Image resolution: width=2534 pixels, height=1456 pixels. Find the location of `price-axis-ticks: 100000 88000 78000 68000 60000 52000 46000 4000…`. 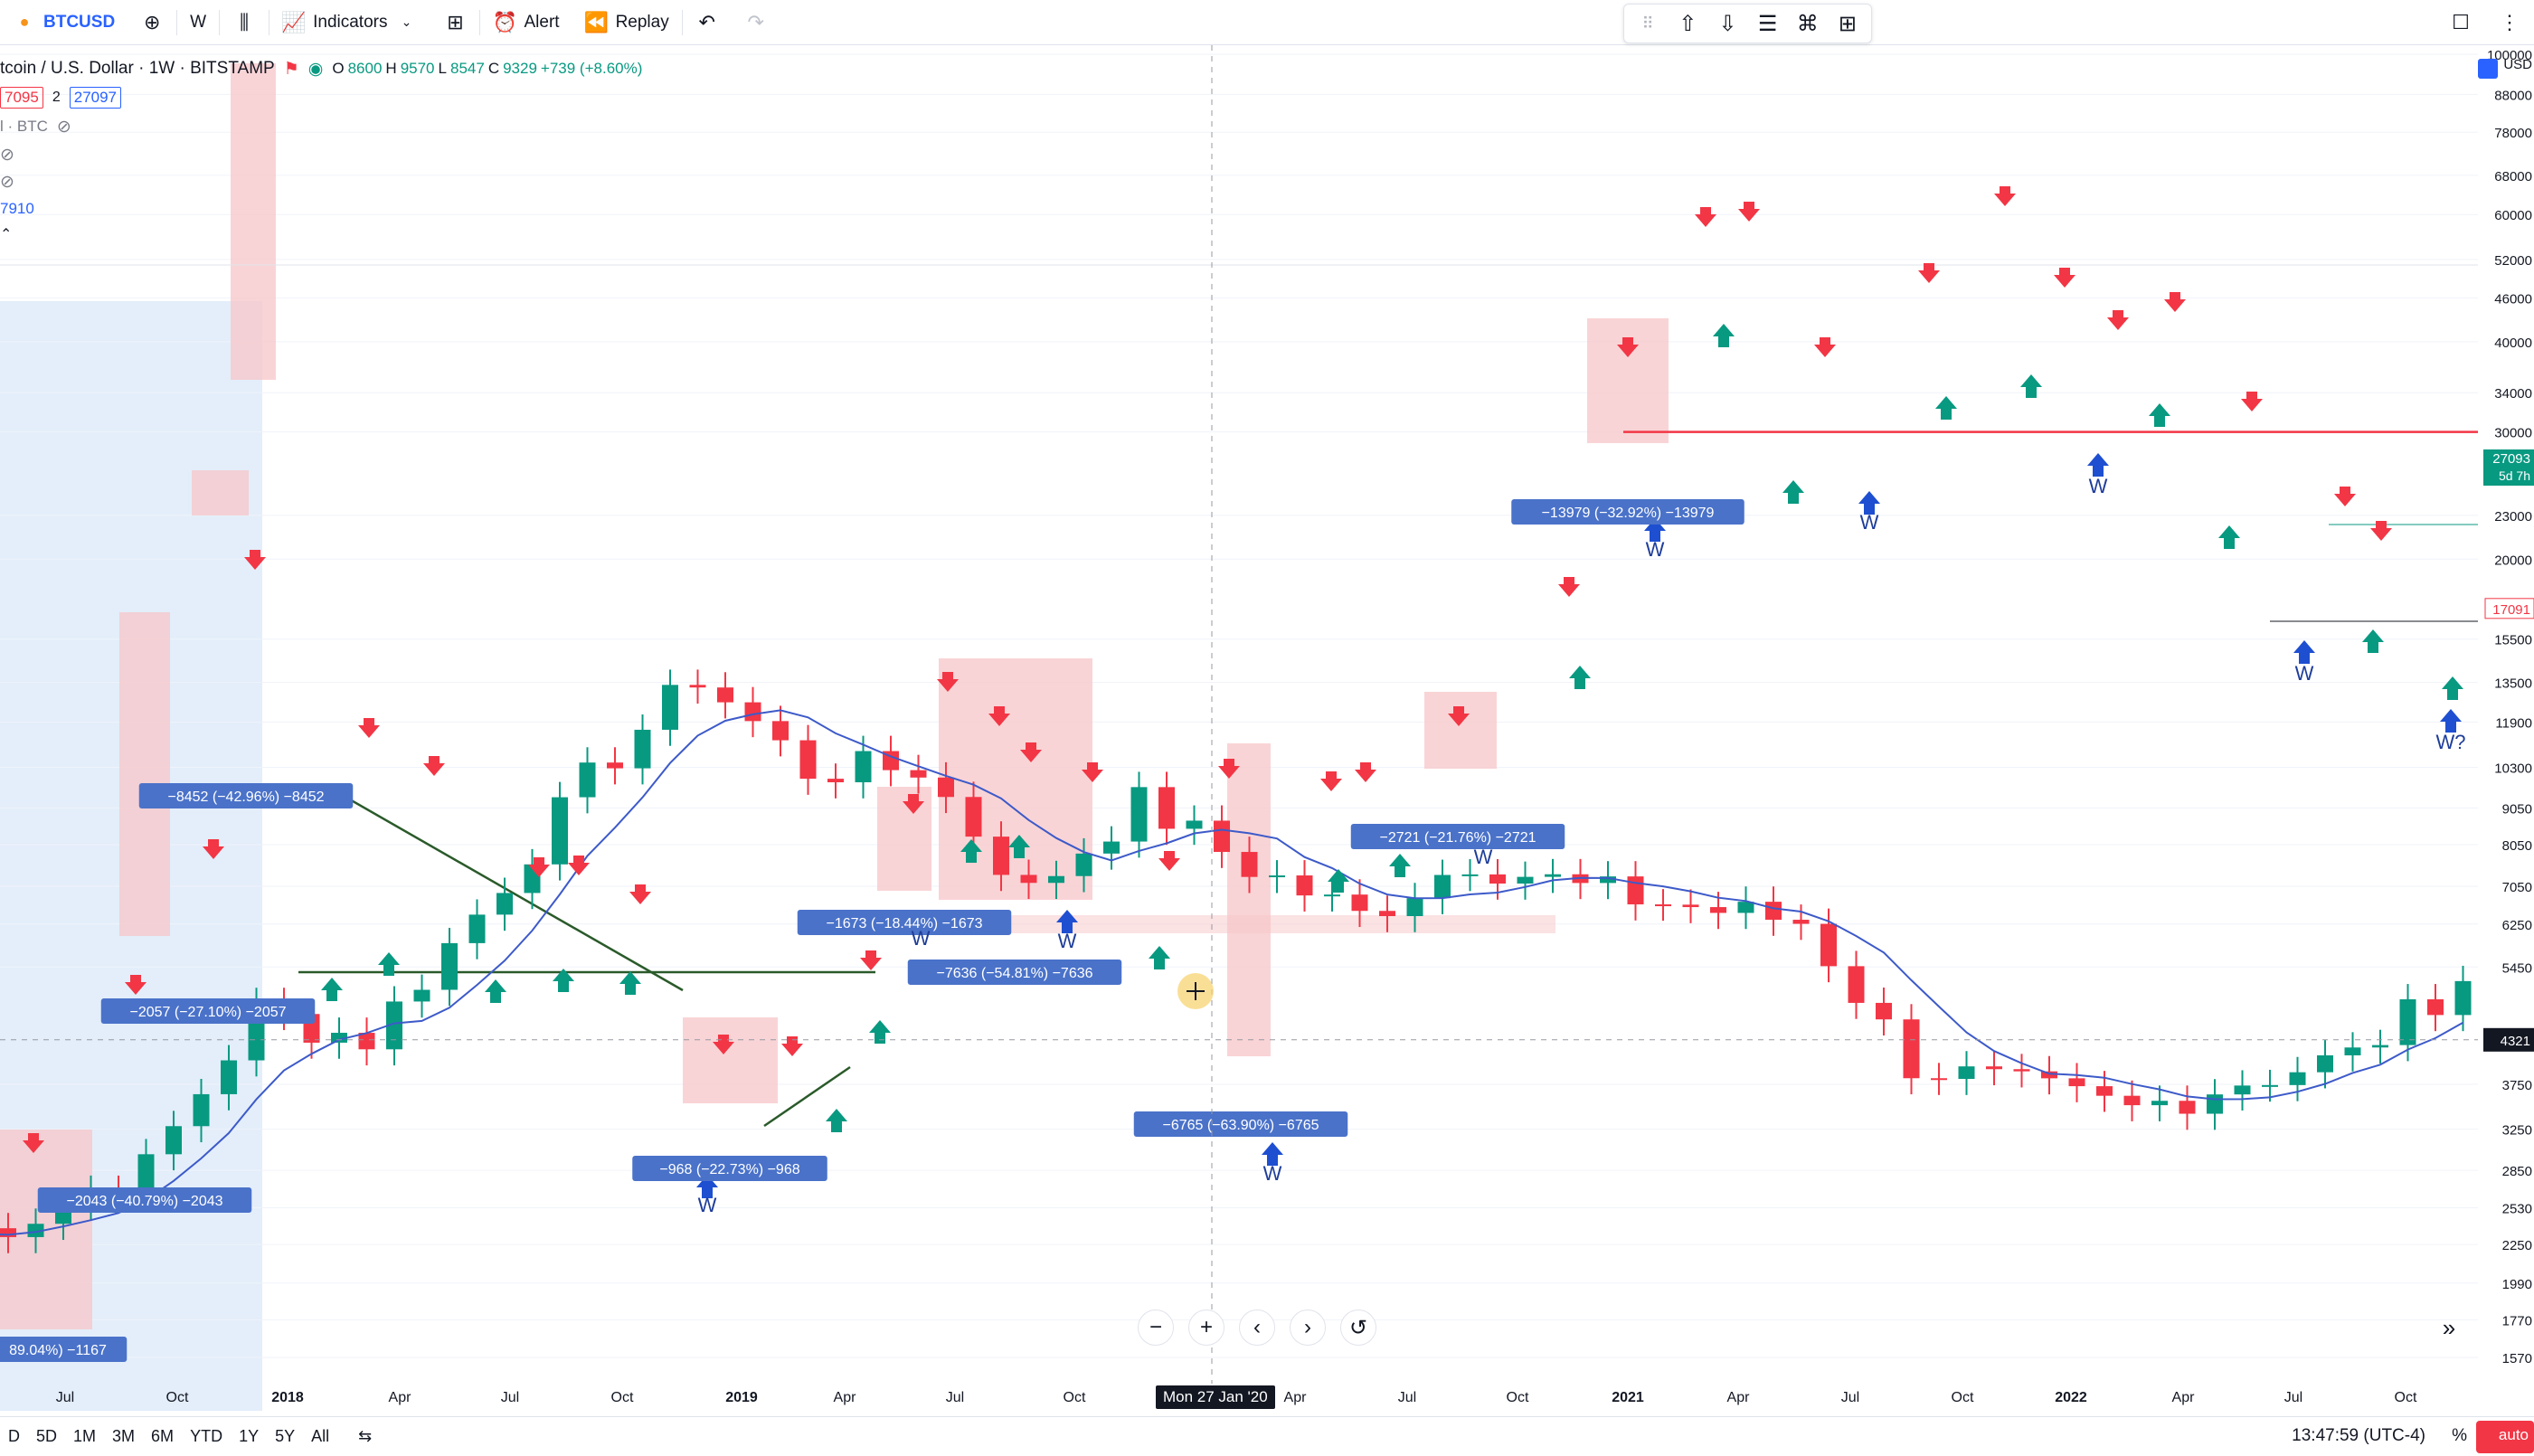

price-axis-ticks: 100000 88000 78000 68000 60000 52000 46000 4000… is located at coordinates (2506, 707).